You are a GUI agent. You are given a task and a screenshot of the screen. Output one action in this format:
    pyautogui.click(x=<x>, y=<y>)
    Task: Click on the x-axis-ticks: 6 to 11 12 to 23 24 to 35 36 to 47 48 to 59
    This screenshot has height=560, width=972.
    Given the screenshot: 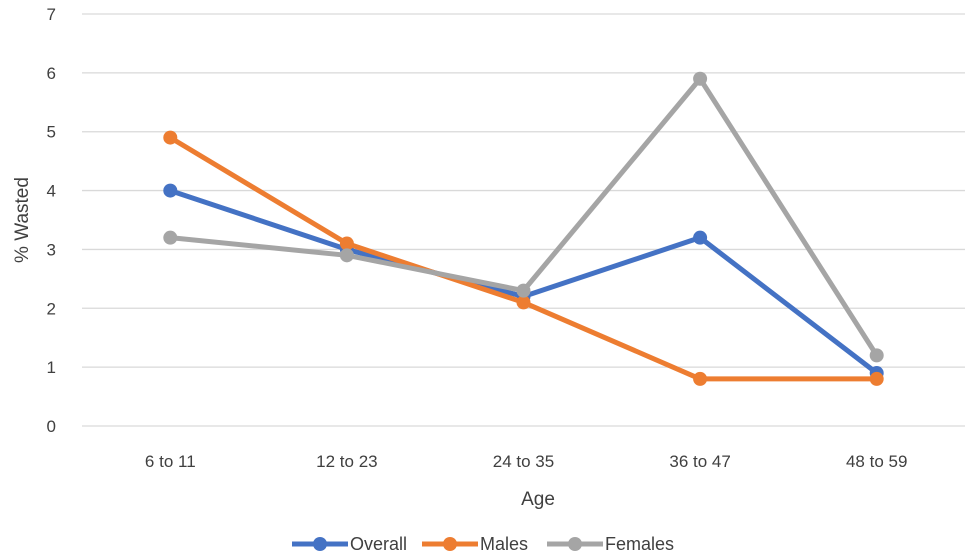 What is the action you would take?
    pyautogui.click(x=526, y=461)
    